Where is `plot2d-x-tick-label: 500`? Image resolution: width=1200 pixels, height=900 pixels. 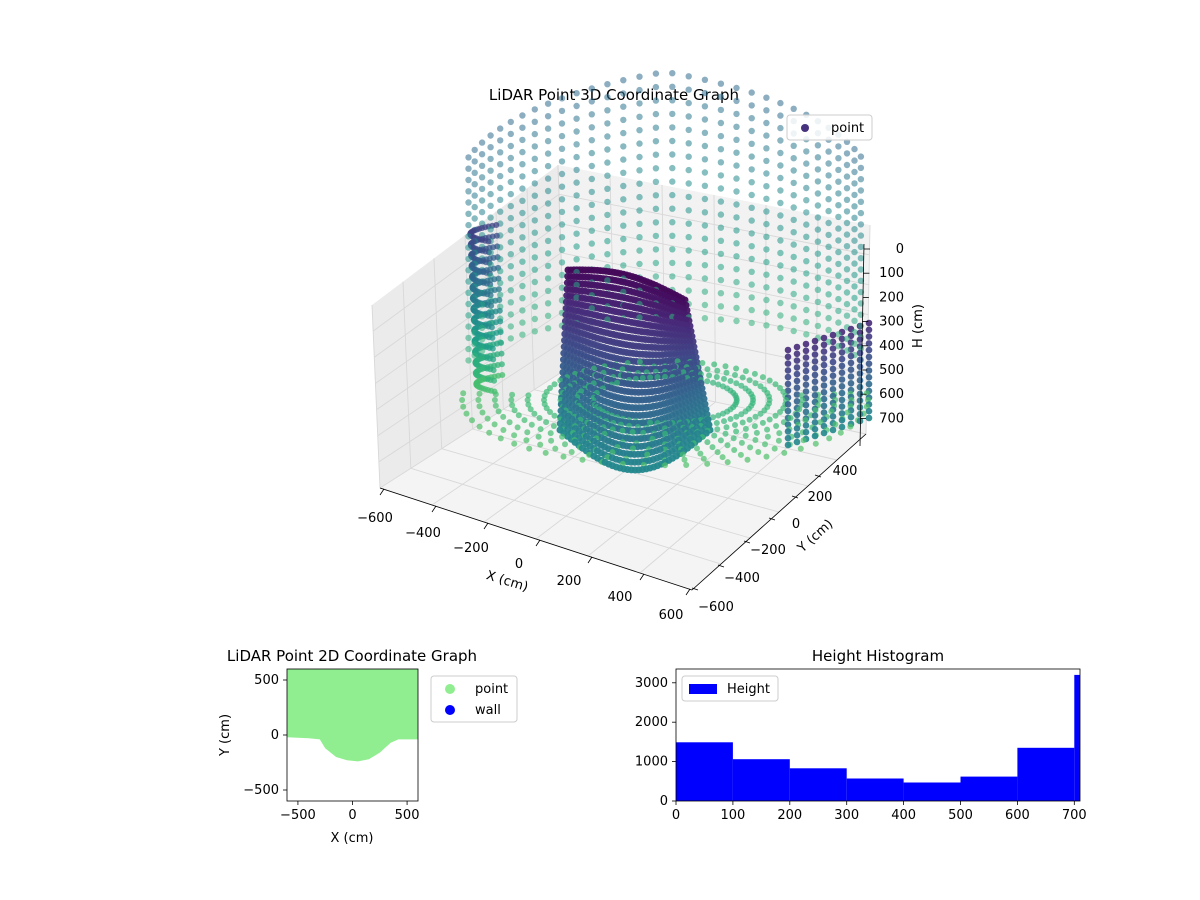
plot2d-x-tick-label: 500 is located at coordinates (407, 815).